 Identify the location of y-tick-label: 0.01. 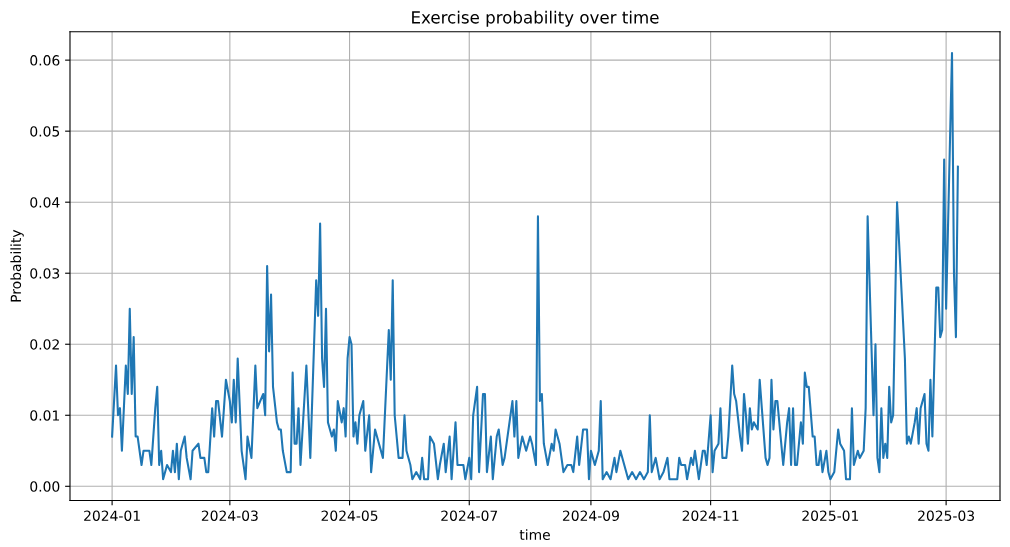
(44, 415).